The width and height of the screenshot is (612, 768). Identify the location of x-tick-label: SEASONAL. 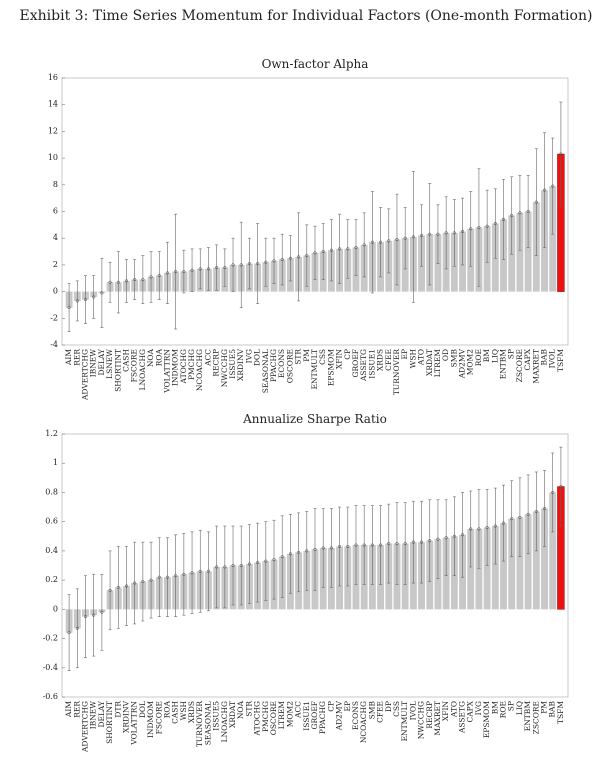
(265, 371).